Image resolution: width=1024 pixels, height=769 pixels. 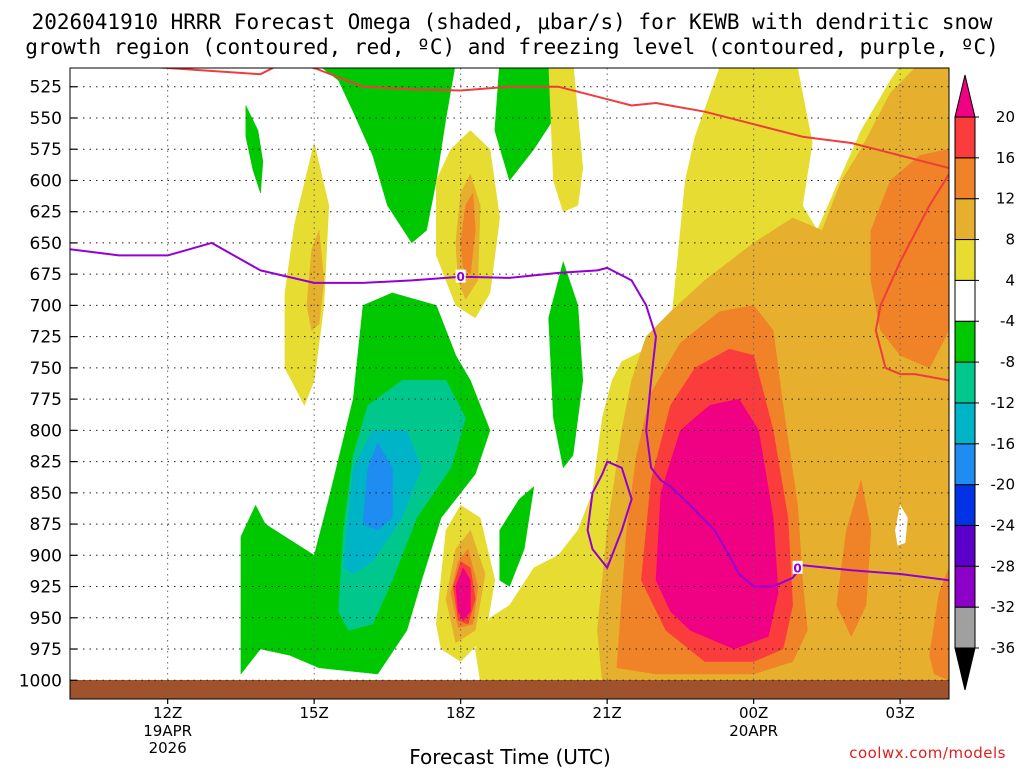 What do you see at coordinates (46, 213) in the screenshot?
I see `y-tick-label-625: 625` at bounding box center [46, 213].